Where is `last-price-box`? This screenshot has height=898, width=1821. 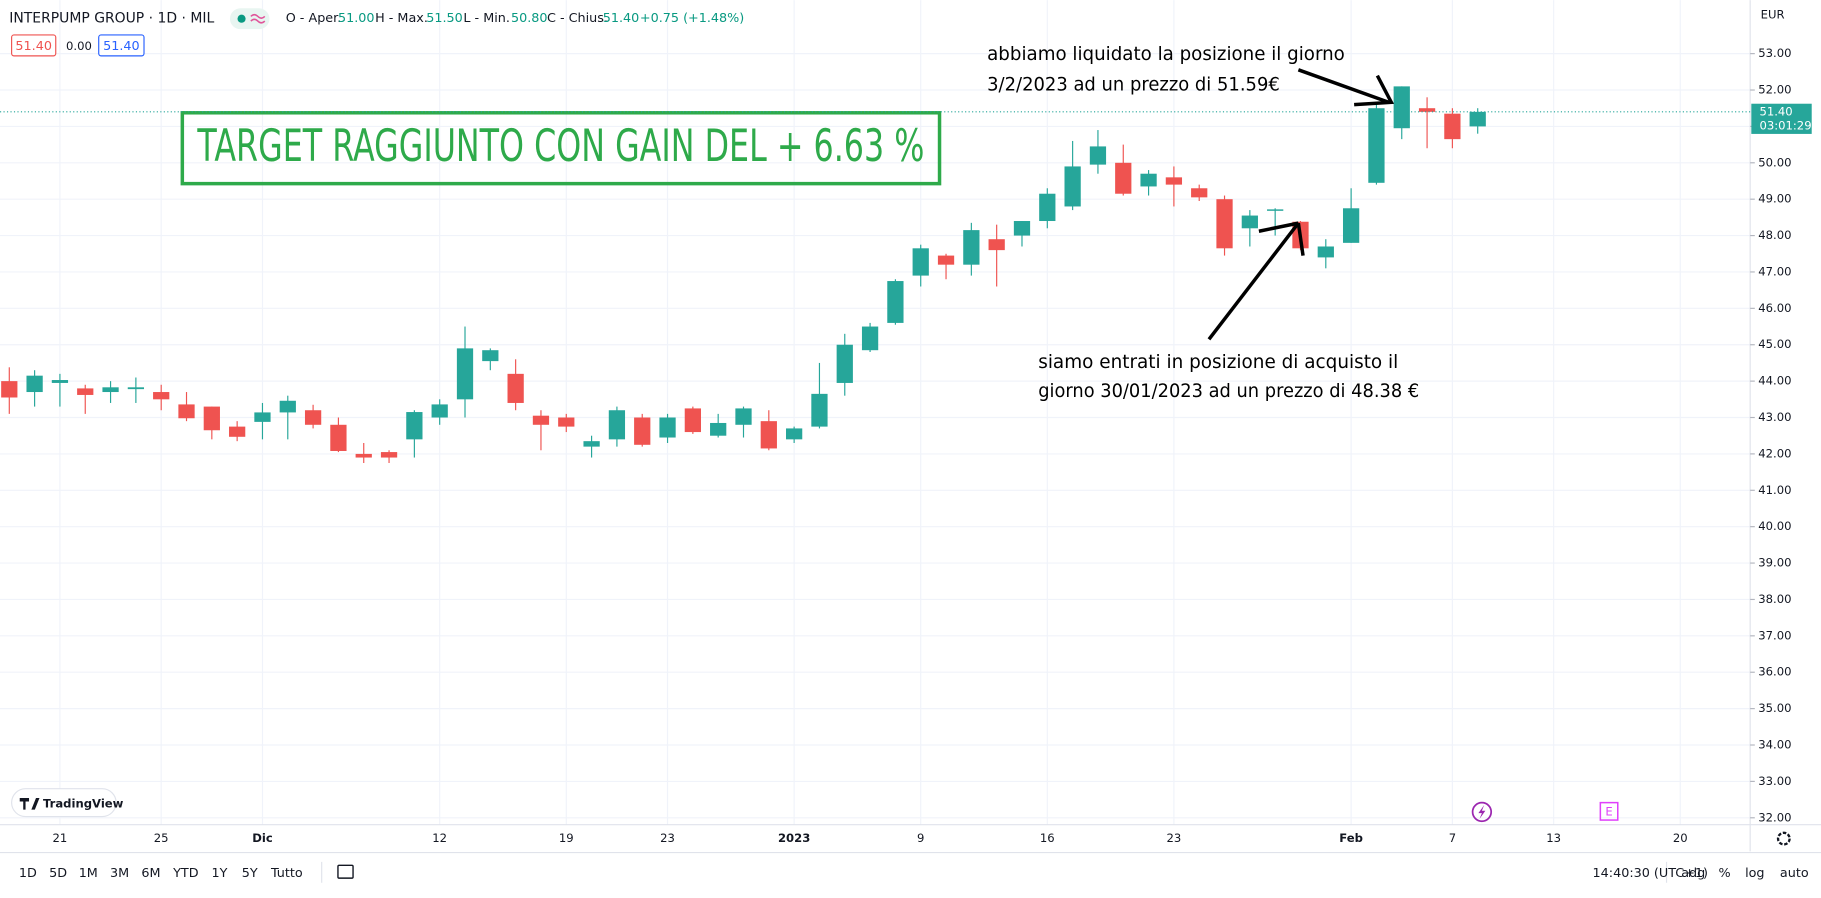 last-price-box is located at coordinates (1781, 118).